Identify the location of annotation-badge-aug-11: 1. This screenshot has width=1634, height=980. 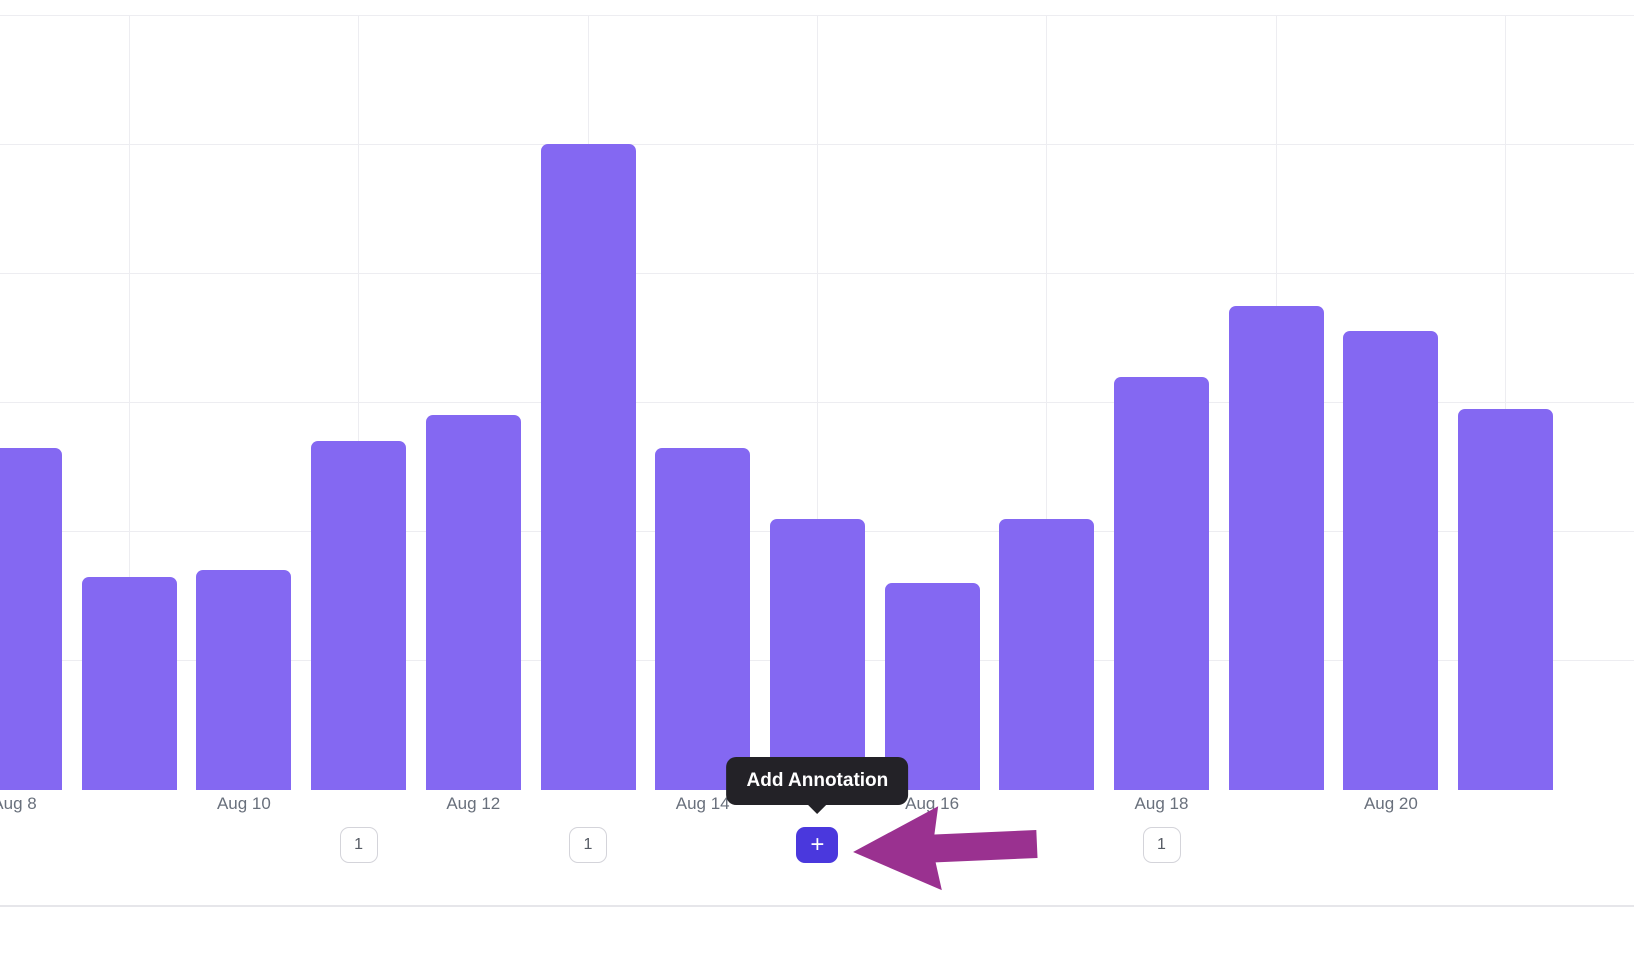
(358, 845).